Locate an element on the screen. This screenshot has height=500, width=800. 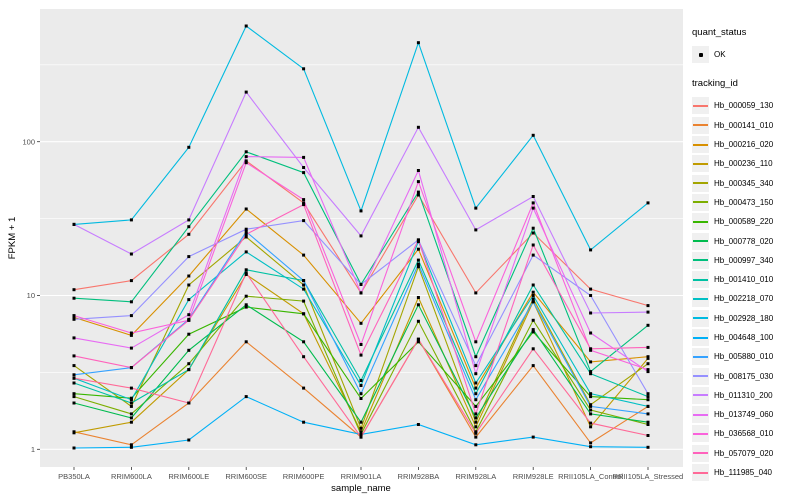
legend-item-Hb_004648_100: Hb_004648_100 is located at coordinates (746, 337).